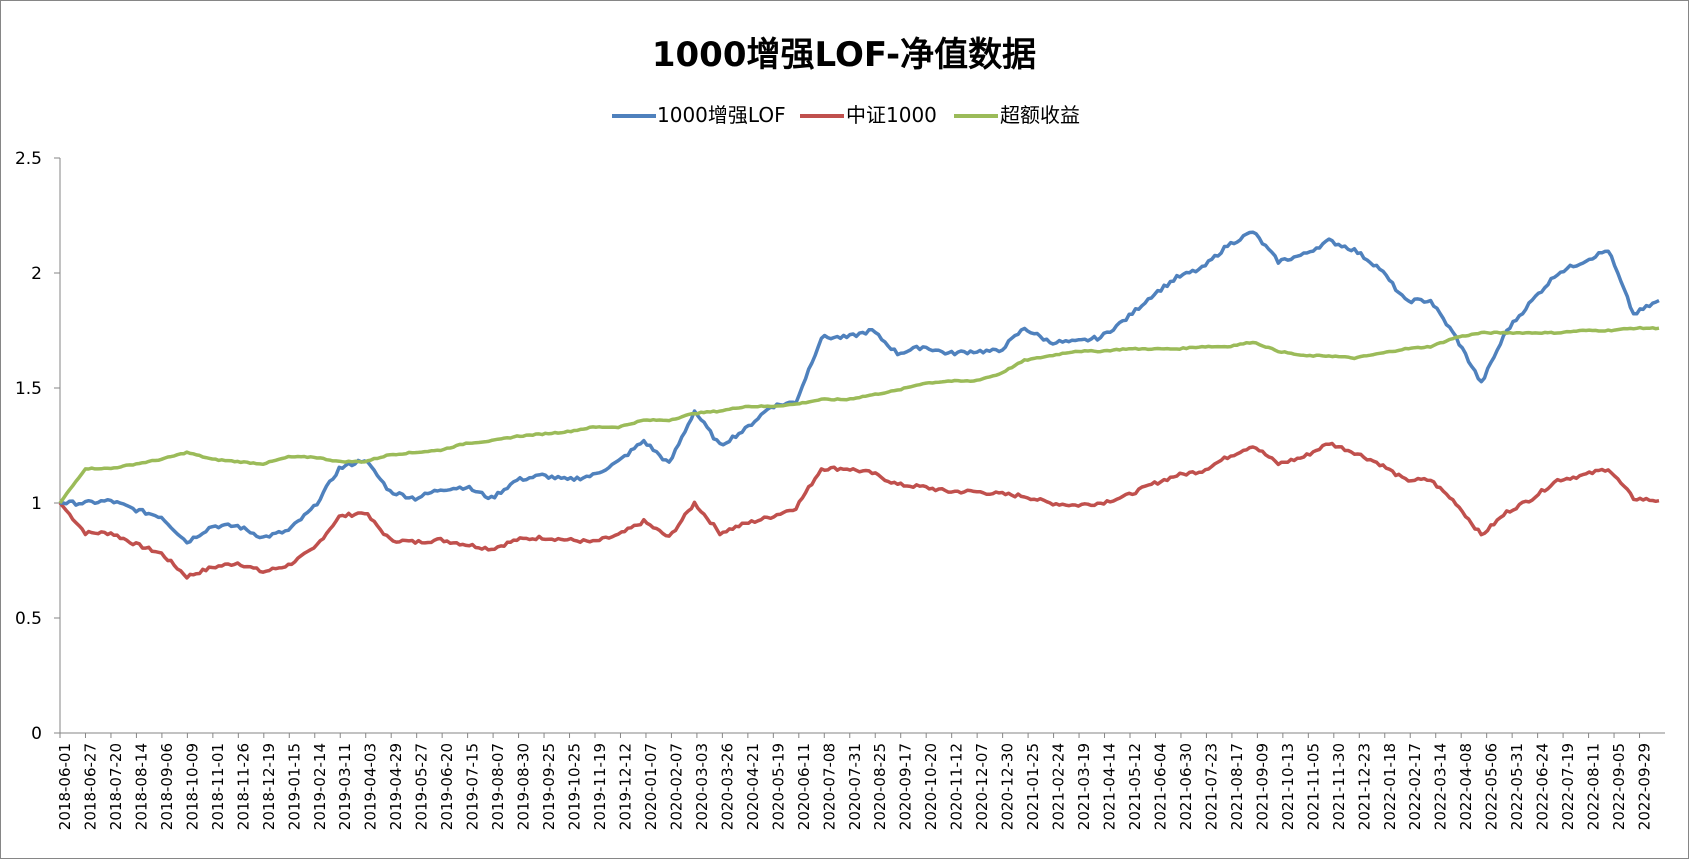  Describe the element at coordinates (702, 786) in the screenshot. I see `x-tick-label: 2020-03-03` at that location.